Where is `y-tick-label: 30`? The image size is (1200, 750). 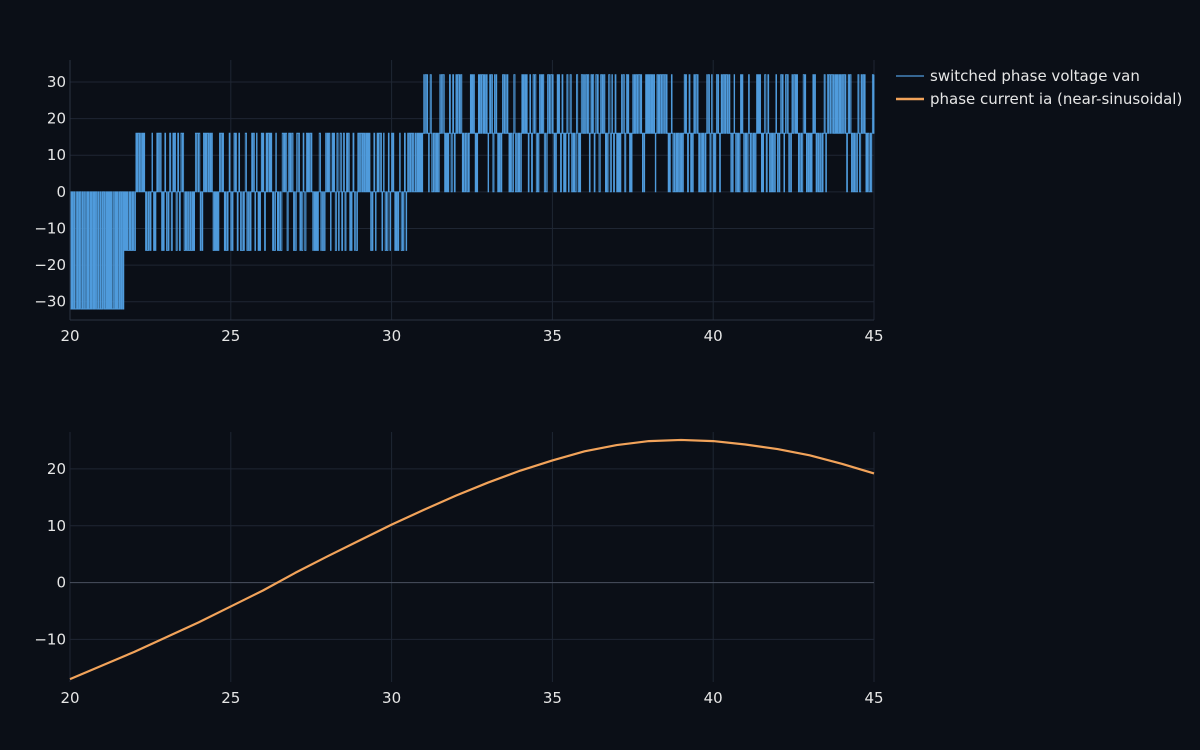 y-tick-label: 30 is located at coordinates (56, 82).